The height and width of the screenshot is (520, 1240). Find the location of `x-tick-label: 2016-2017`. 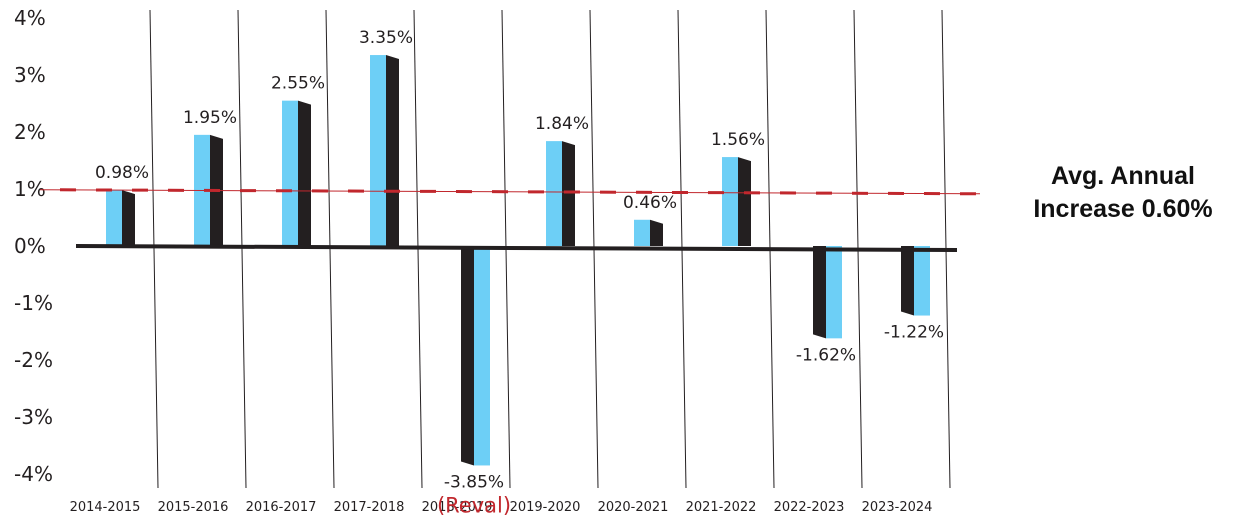

x-tick-label: 2016-2017 is located at coordinates (281, 507).